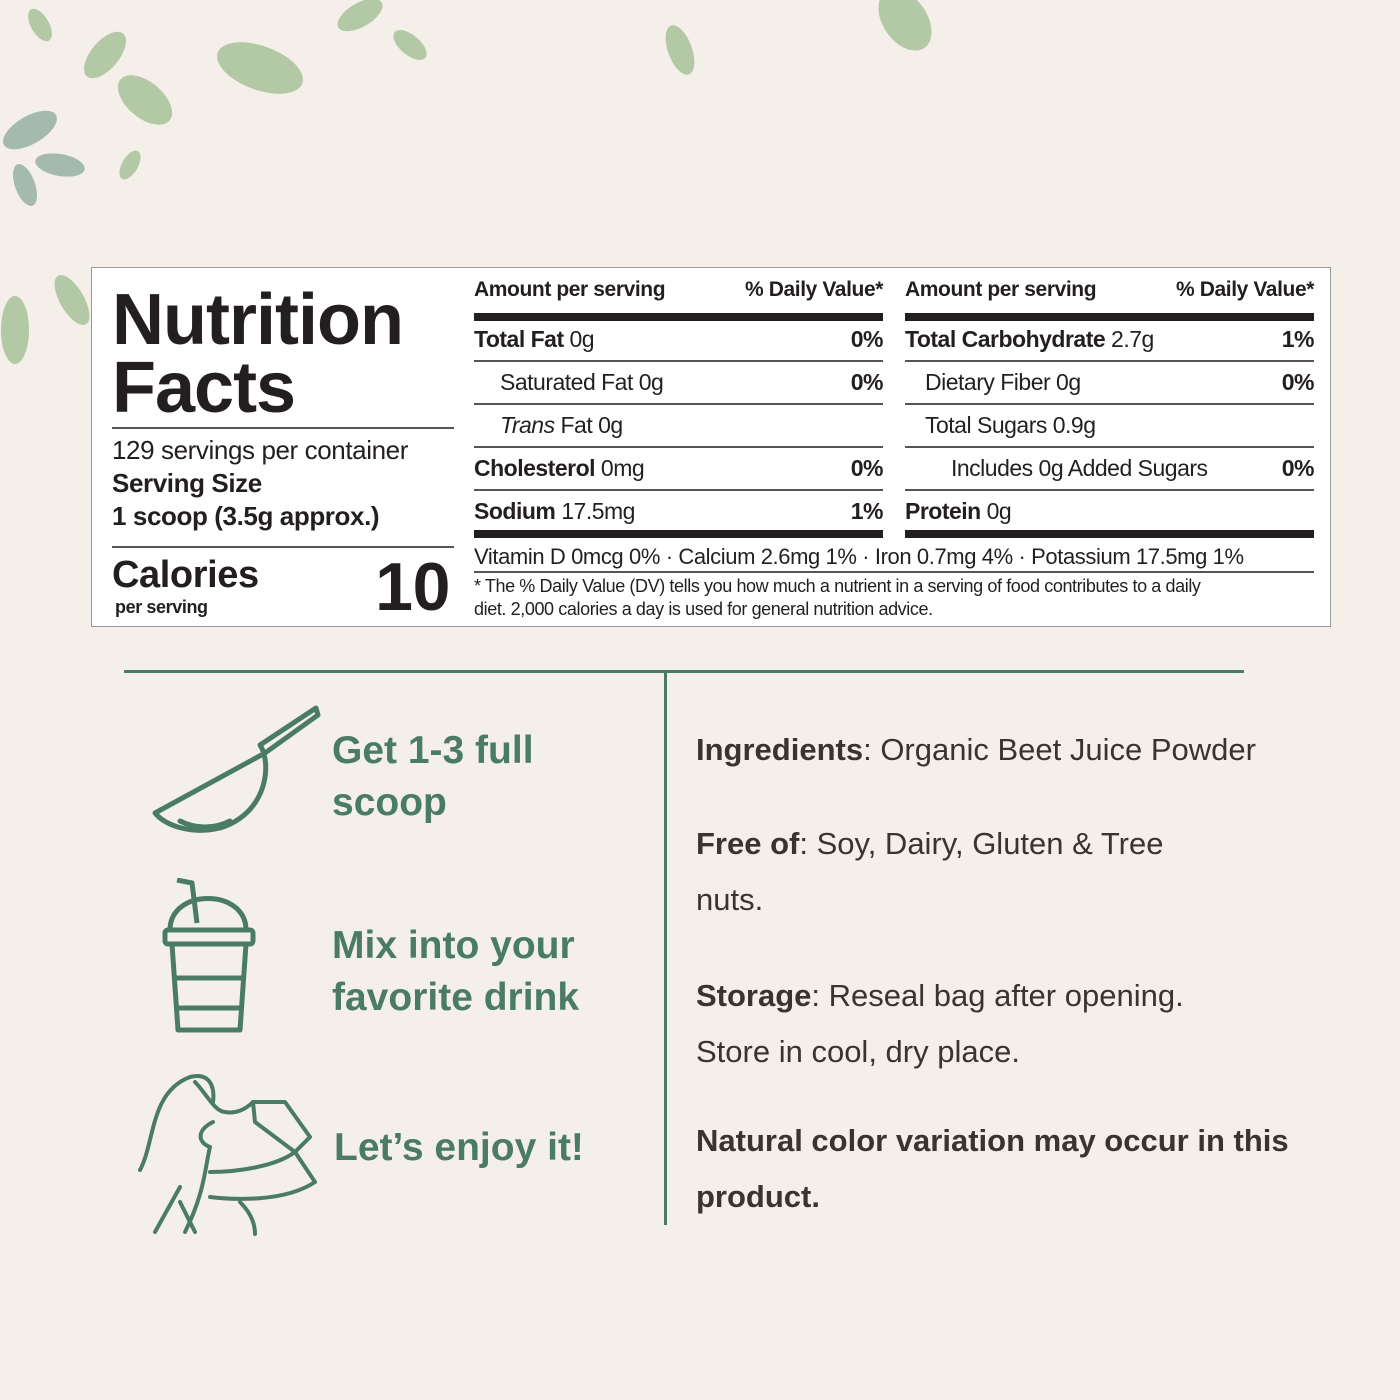  Describe the element at coordinates (209, 955) in the screenshot. I see `cup-icon` at that location.